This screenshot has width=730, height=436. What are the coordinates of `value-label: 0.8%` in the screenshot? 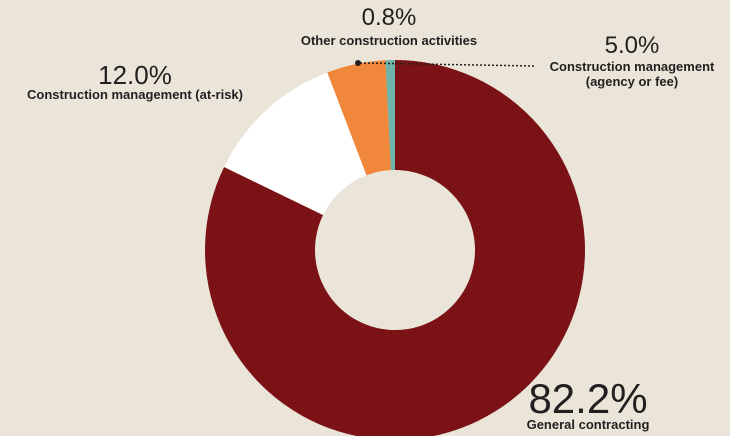 It's located at (389, 17).